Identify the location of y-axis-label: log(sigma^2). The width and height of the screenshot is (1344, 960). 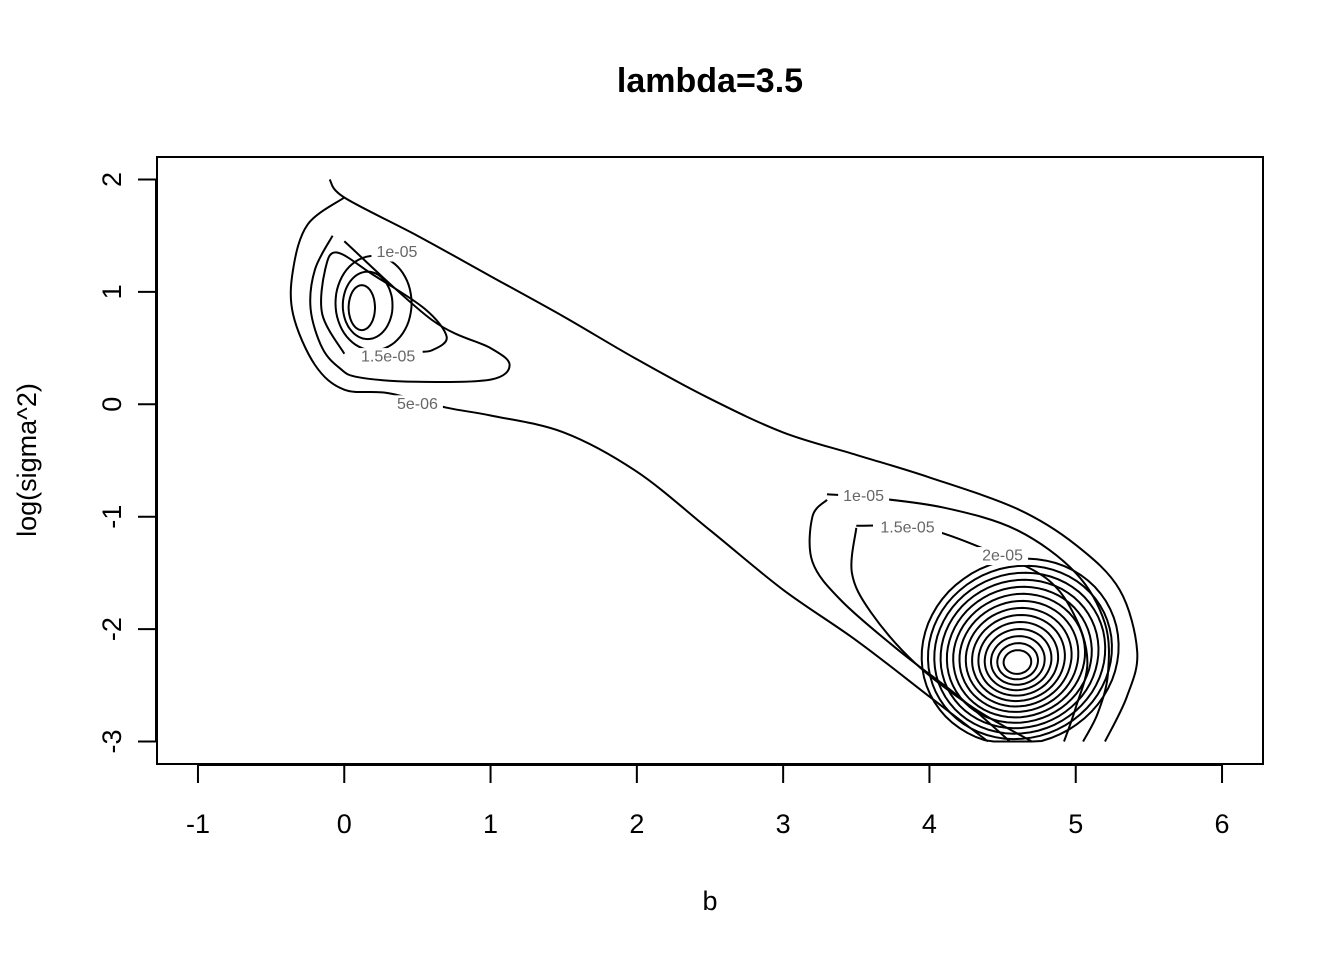
(27, 460).